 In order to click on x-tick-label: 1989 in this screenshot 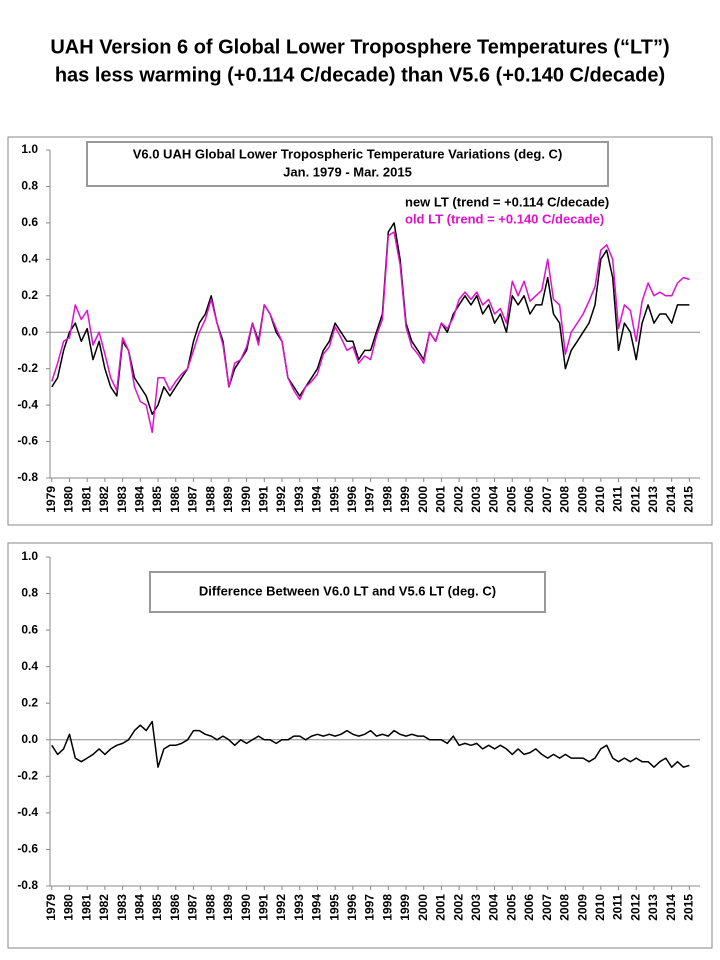, I will do `click(228, 907)`.